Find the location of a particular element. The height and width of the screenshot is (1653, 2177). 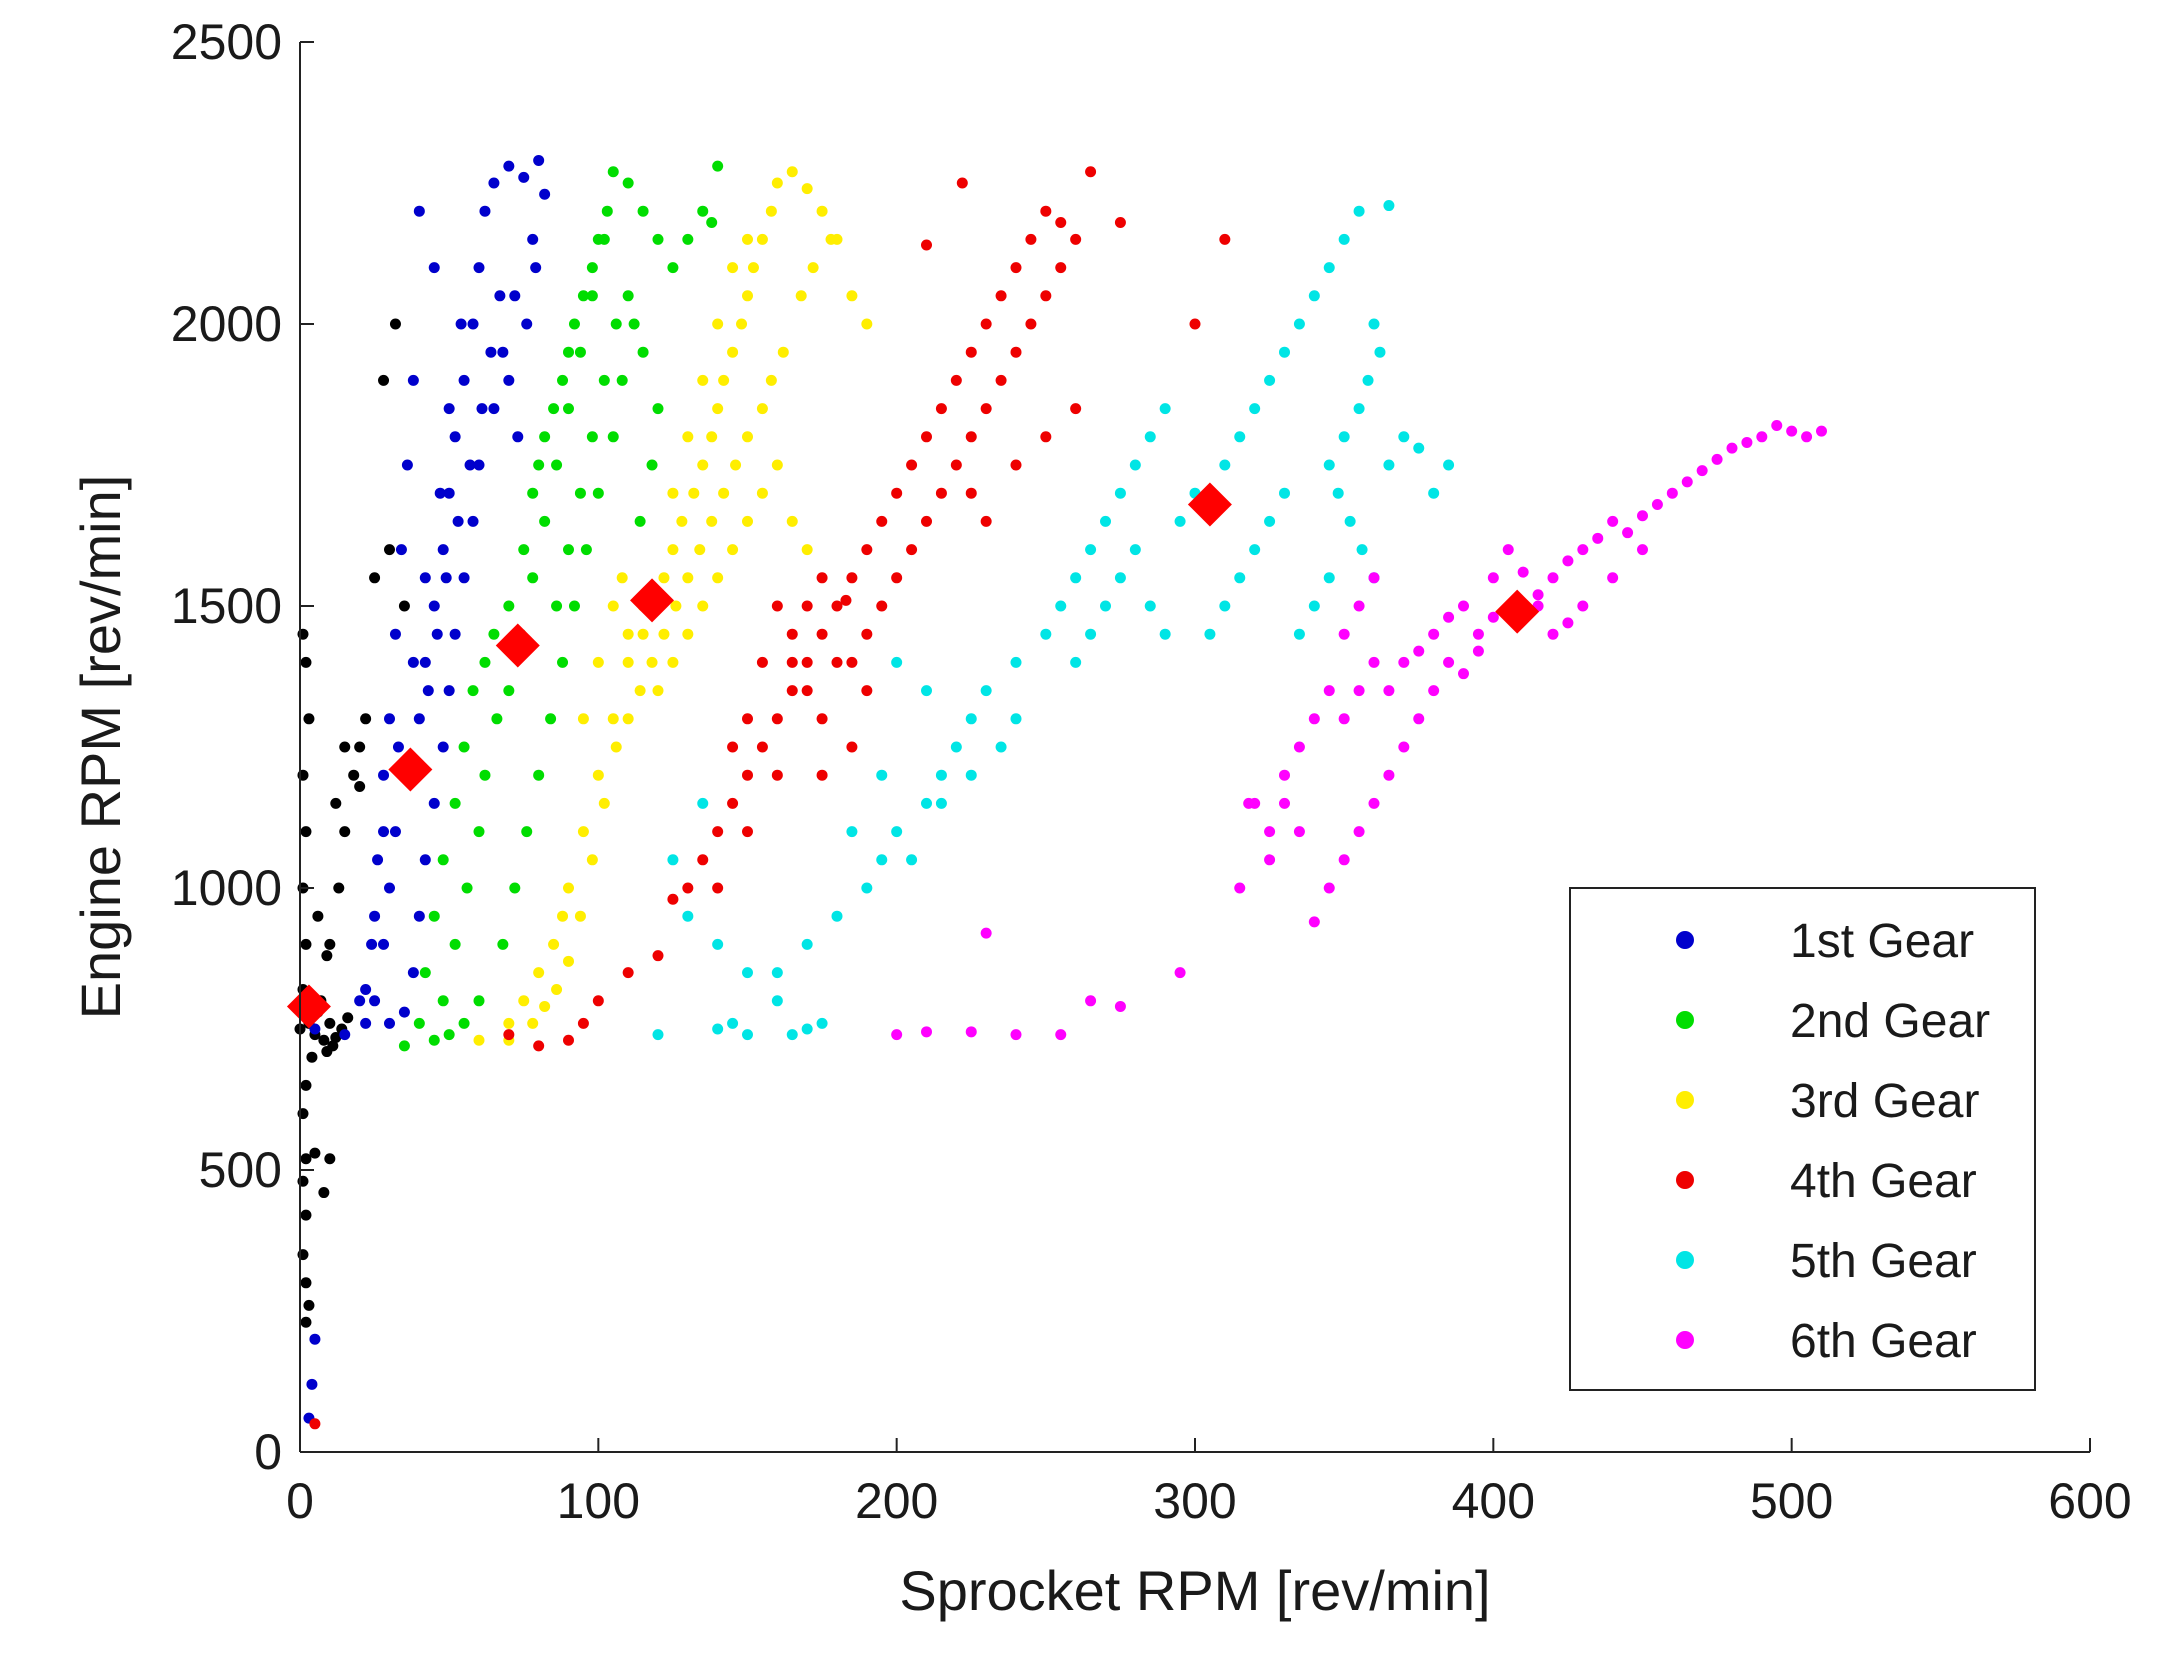

4th-gear-point-77 is located at coordinates (1195, 324).